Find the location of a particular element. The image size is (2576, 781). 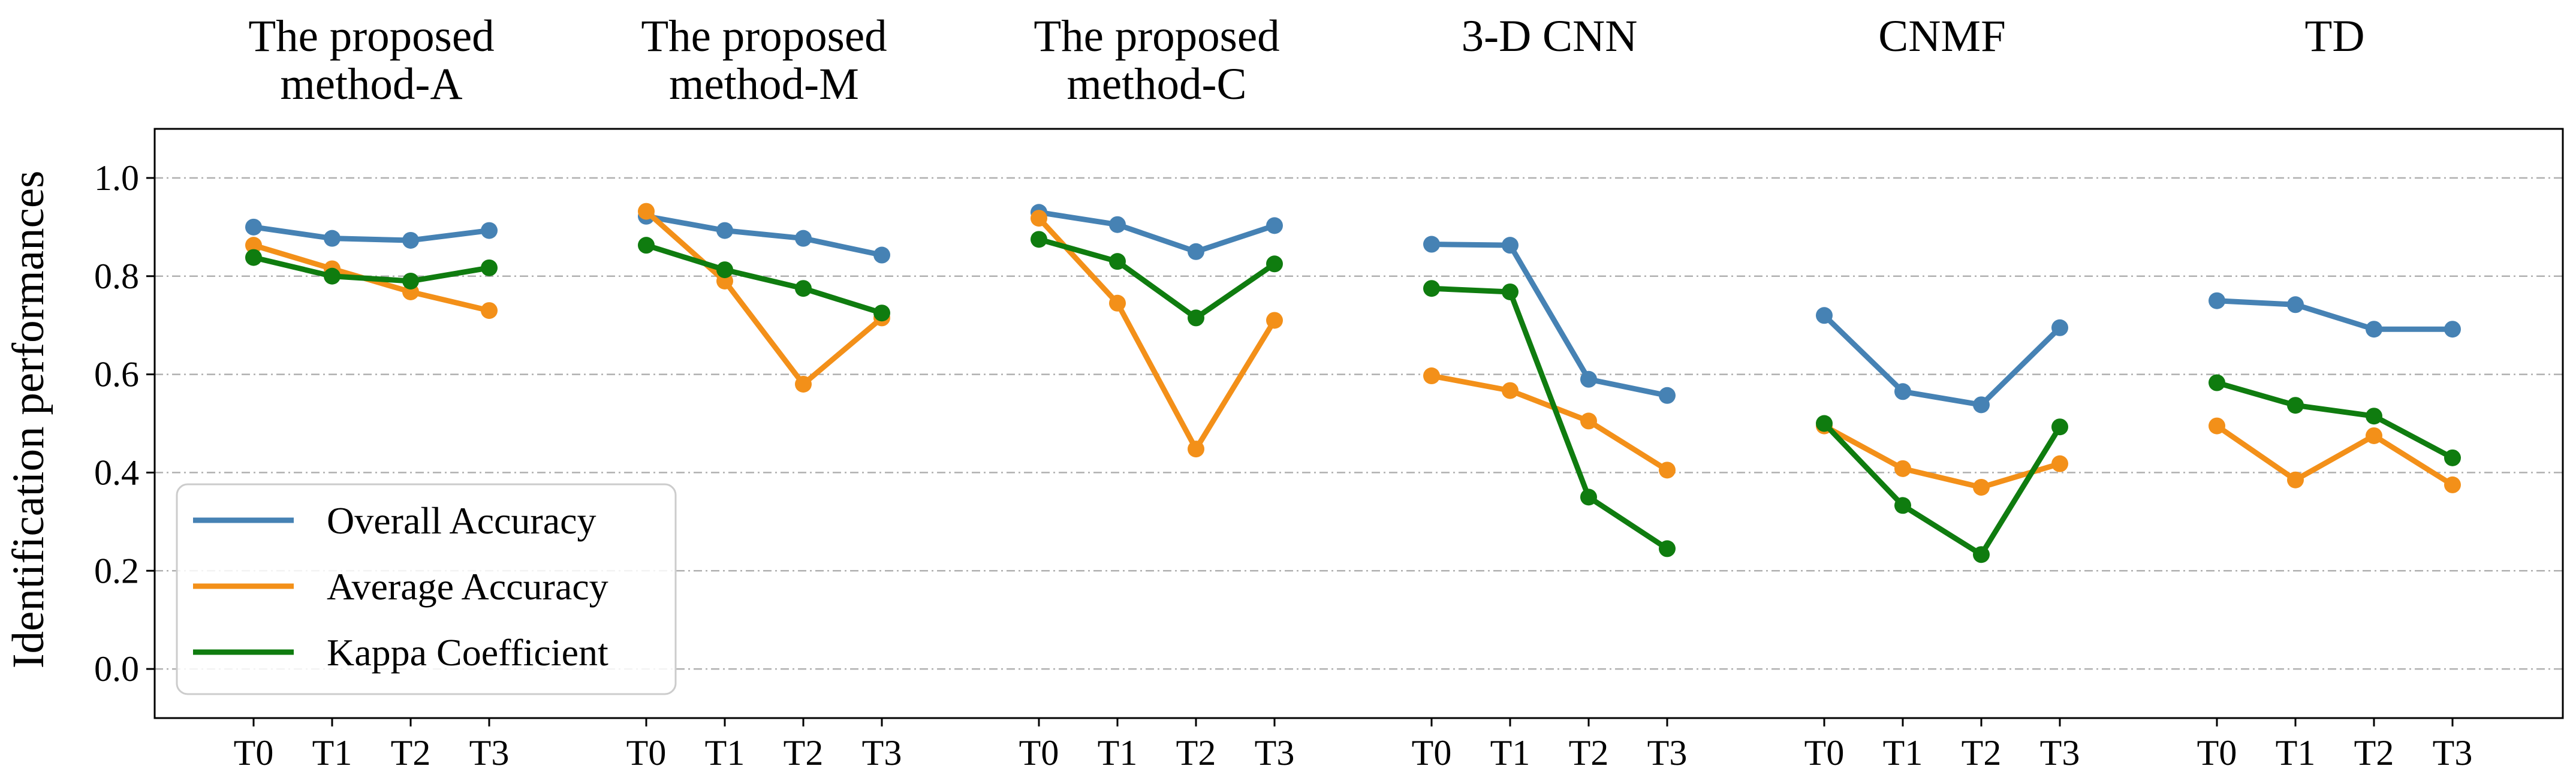

y-tick-label: 0.0 is located at coordinates (116, 669).